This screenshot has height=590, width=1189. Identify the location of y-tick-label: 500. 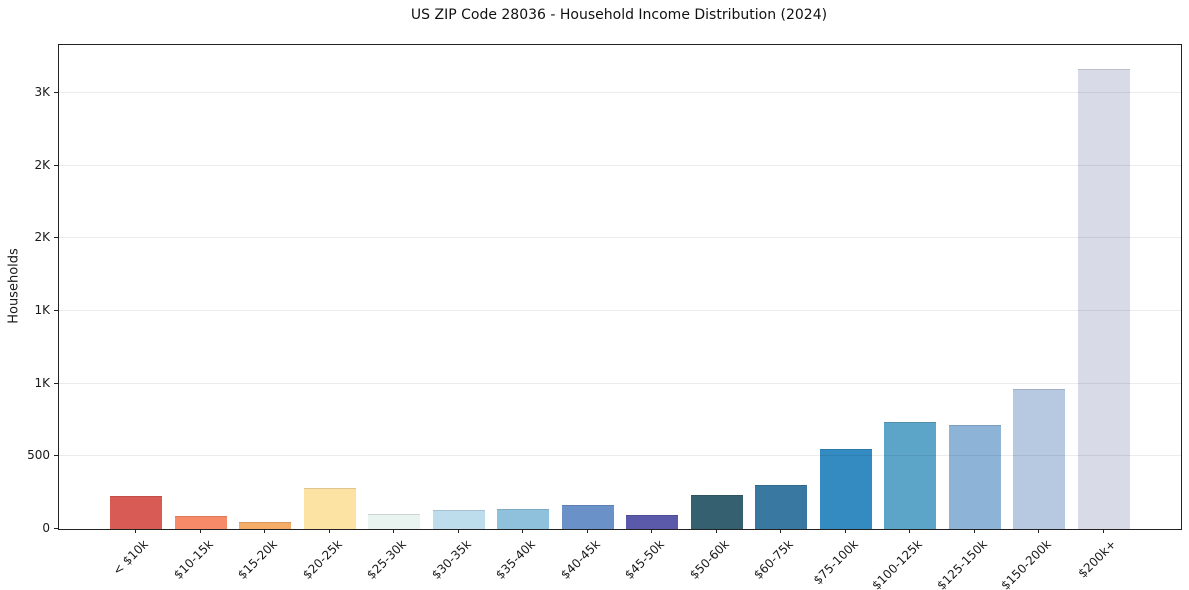
(38, 455).